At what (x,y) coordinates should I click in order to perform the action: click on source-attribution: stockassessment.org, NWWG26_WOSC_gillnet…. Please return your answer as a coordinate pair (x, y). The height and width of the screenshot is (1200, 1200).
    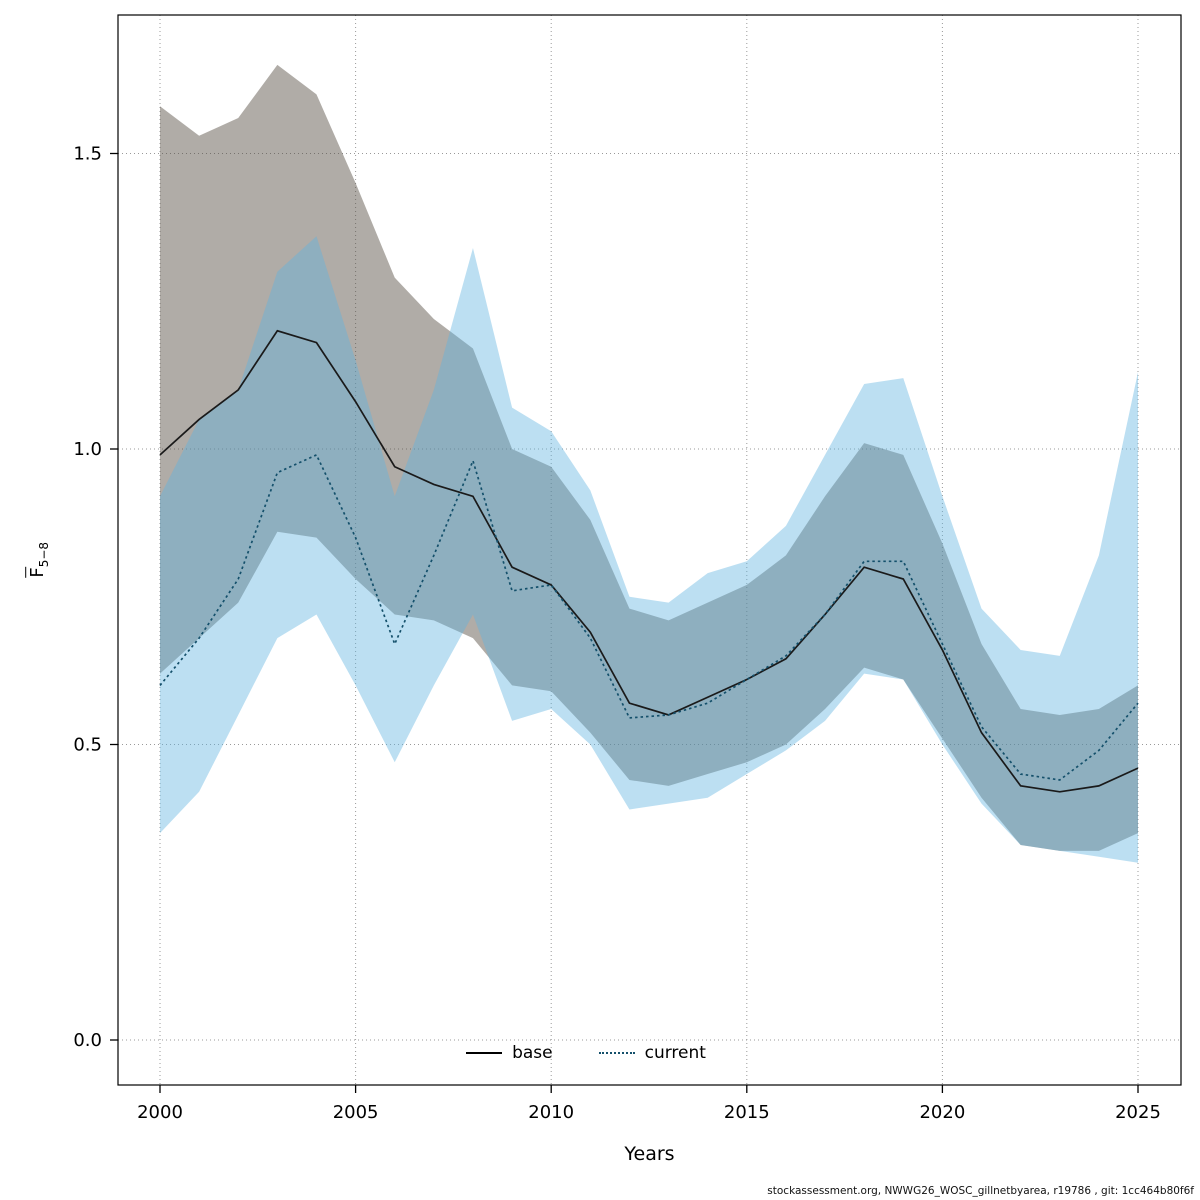
    Looking at the image, I should click on (980, 1191).